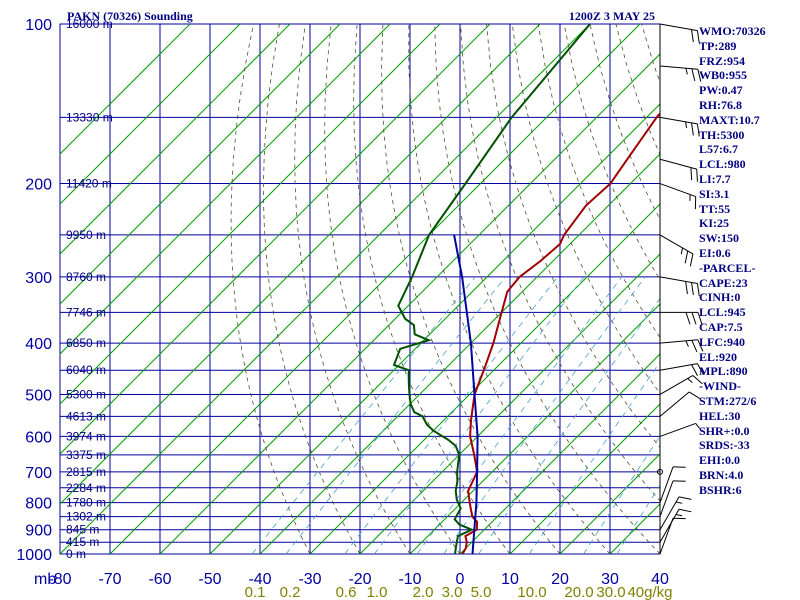  I want to click on height-label: 845 m, so click(82, 530).